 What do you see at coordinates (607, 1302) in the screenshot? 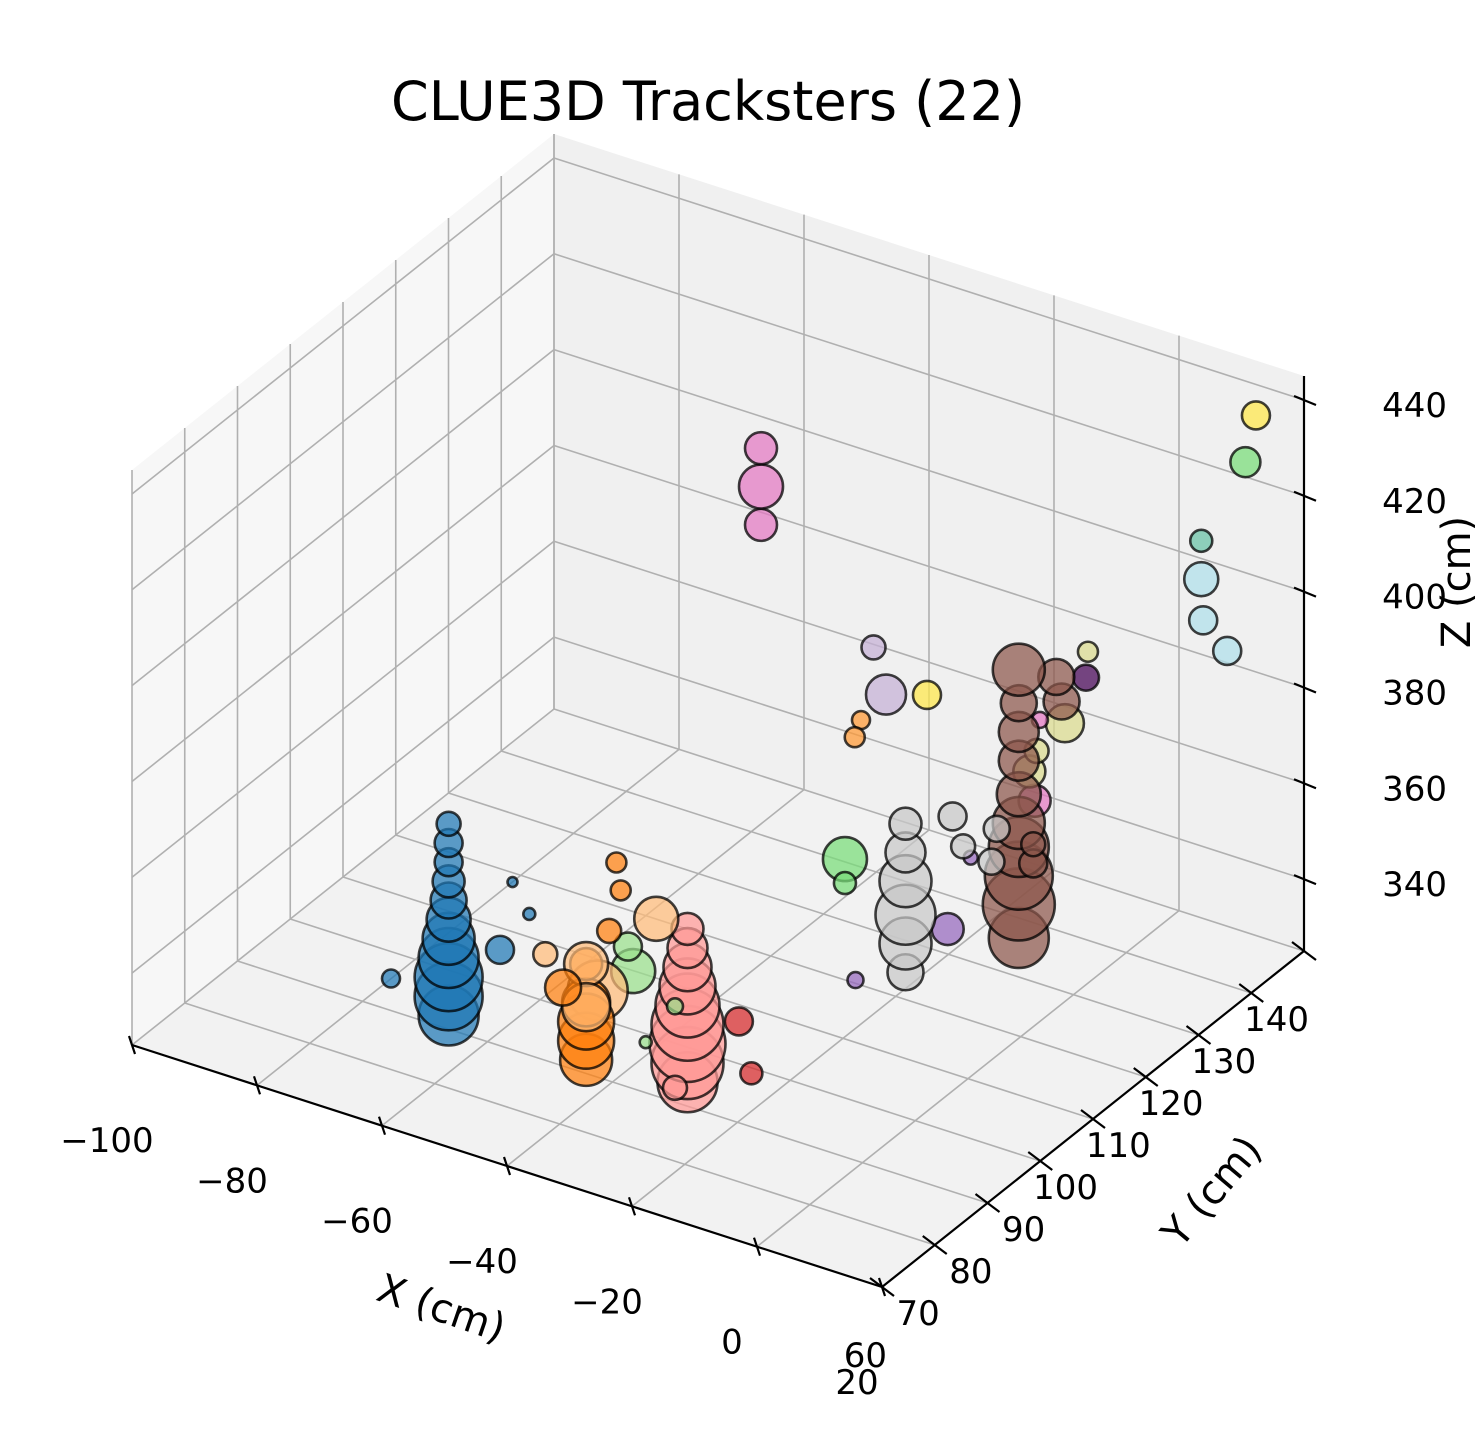
I see `x-tick-label: −20` at bounding box center [607, 1302].